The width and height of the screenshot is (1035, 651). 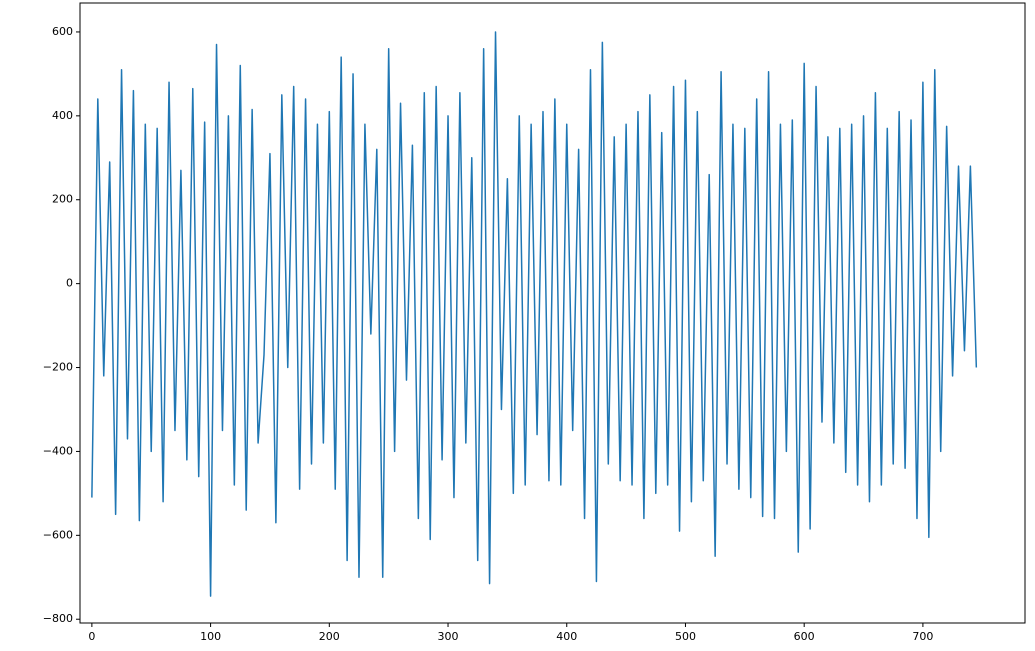 I want to click on x-tick-label: 100, so click(x=210, y=636).